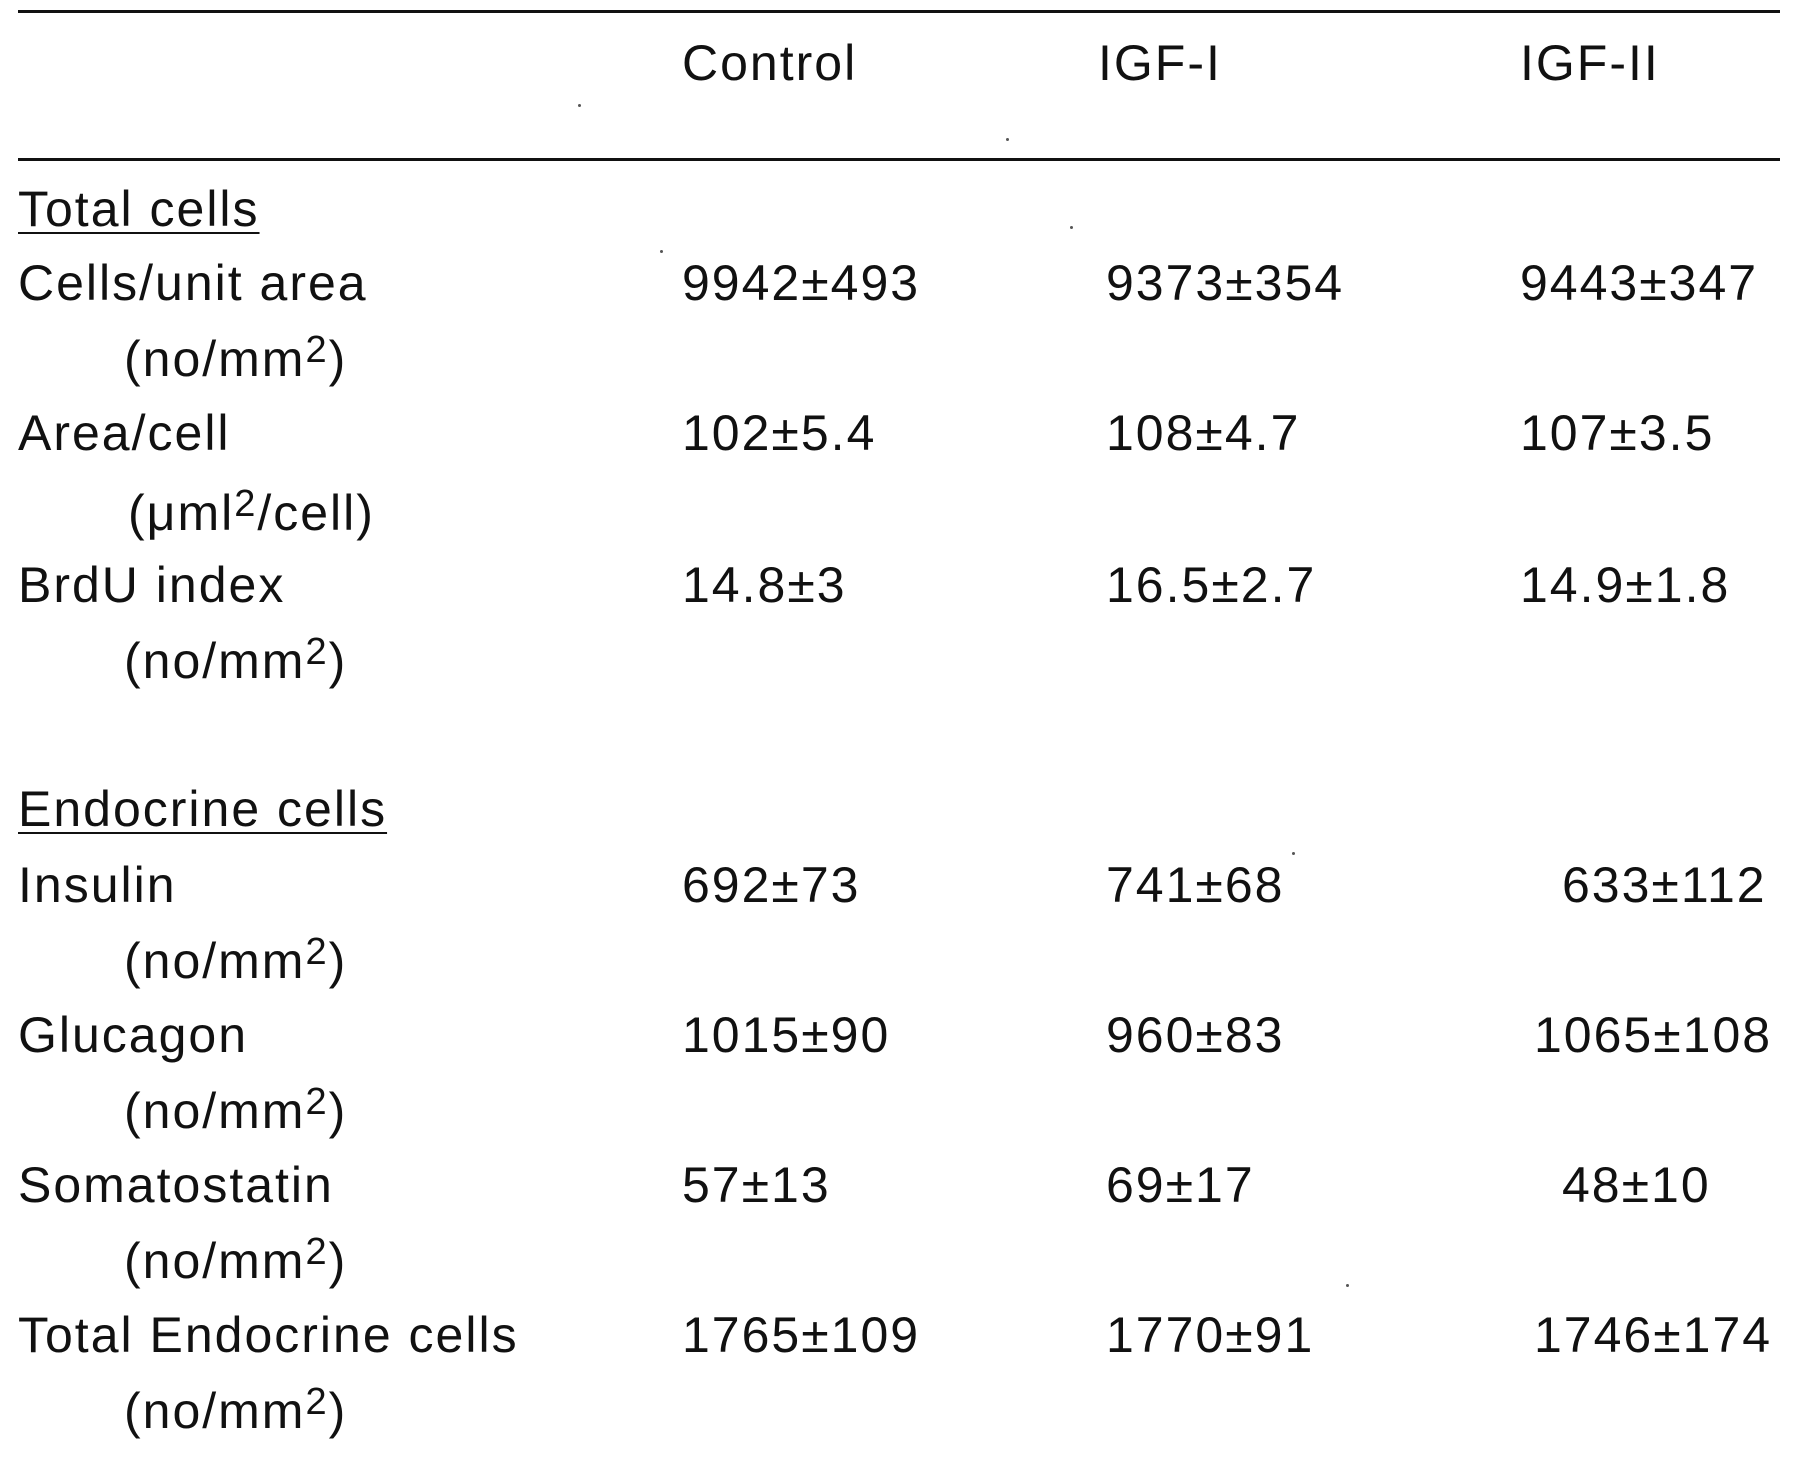 The width and height of the screenshot is (1812, 1457). What do you see at coordinates (133, 1035) in the screenshot?
I see `row-label: Glucagon` at bounding box center [133, 1035].